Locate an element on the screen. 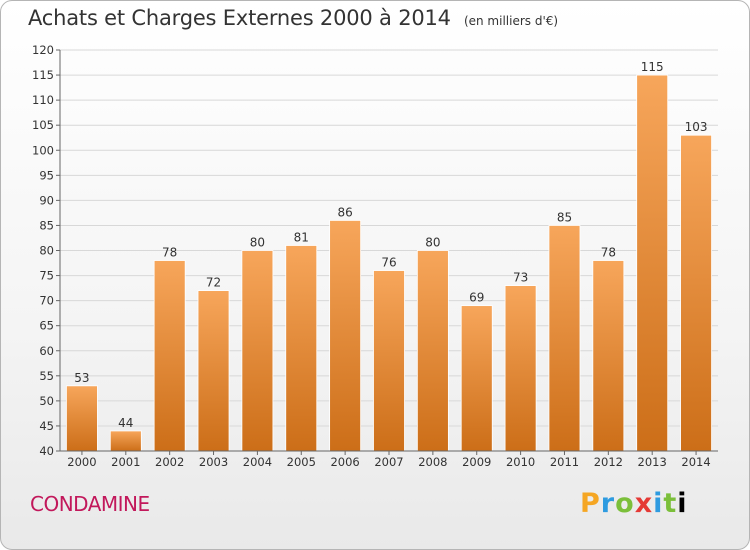  bar-2001 is located at coordinates (125, 441).